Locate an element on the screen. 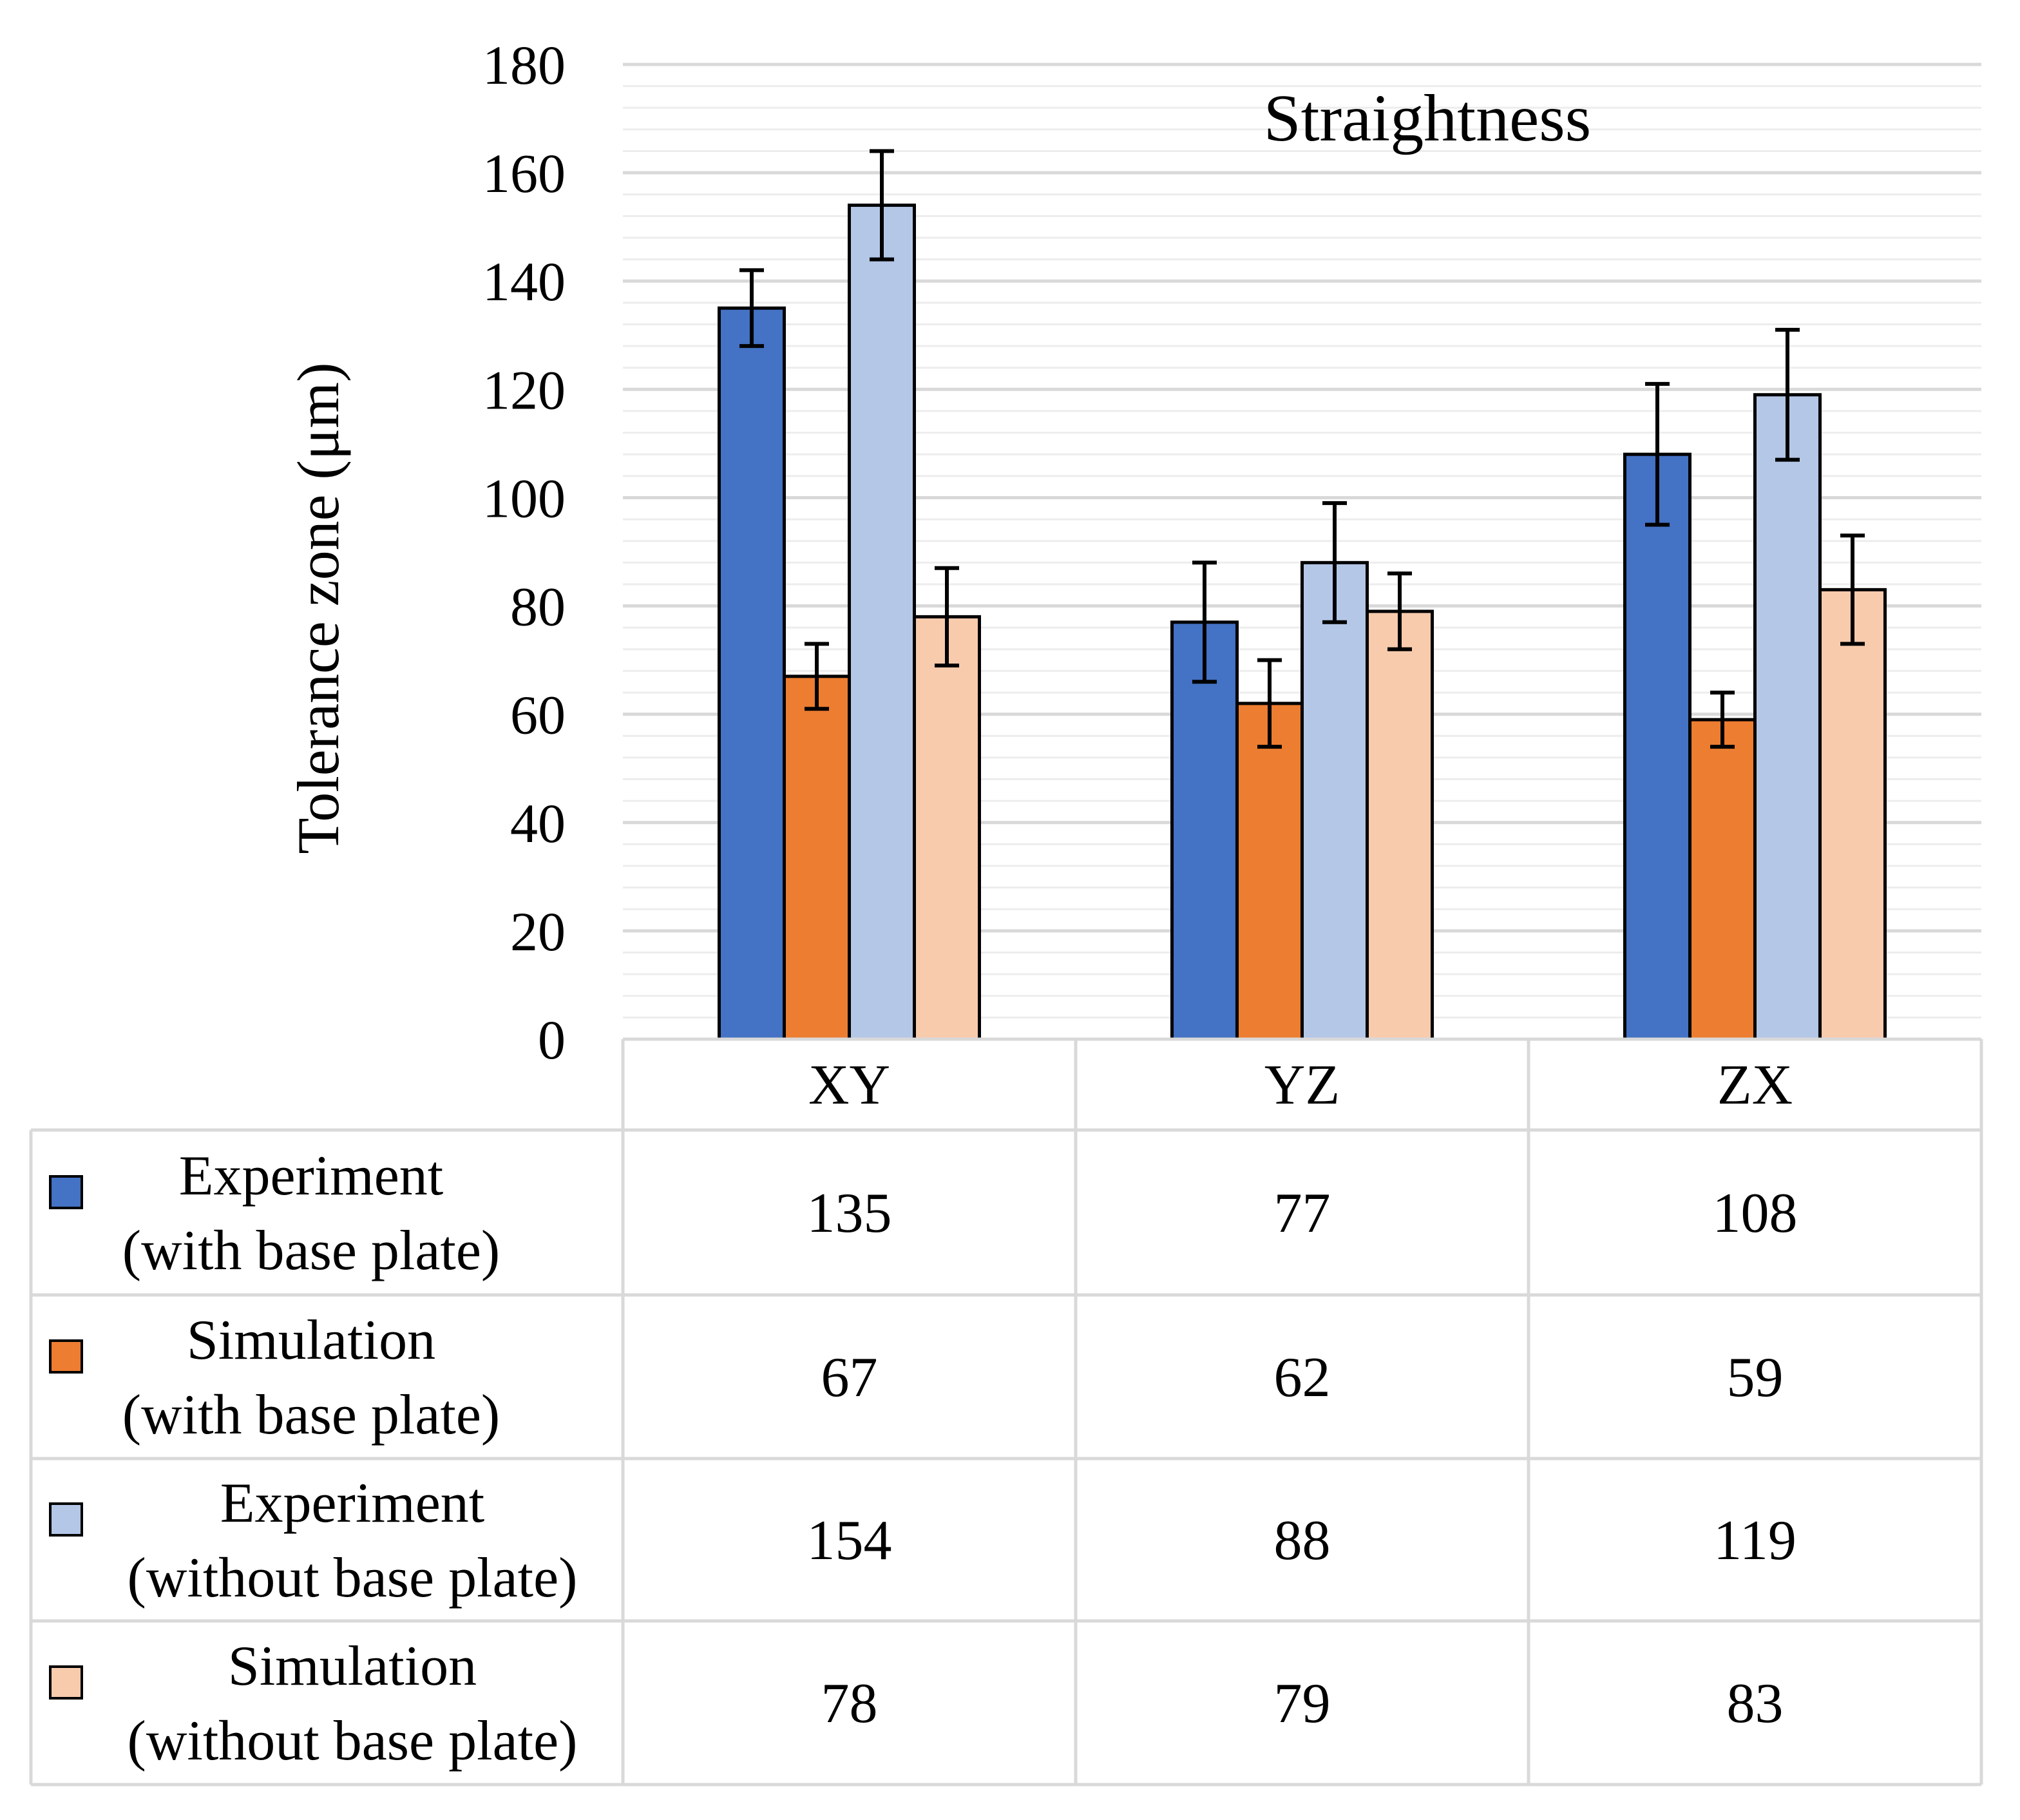 The width and height of the screenshot is (2020, 1820). y-tick-label: 60 is located at coordinates (538, 715).